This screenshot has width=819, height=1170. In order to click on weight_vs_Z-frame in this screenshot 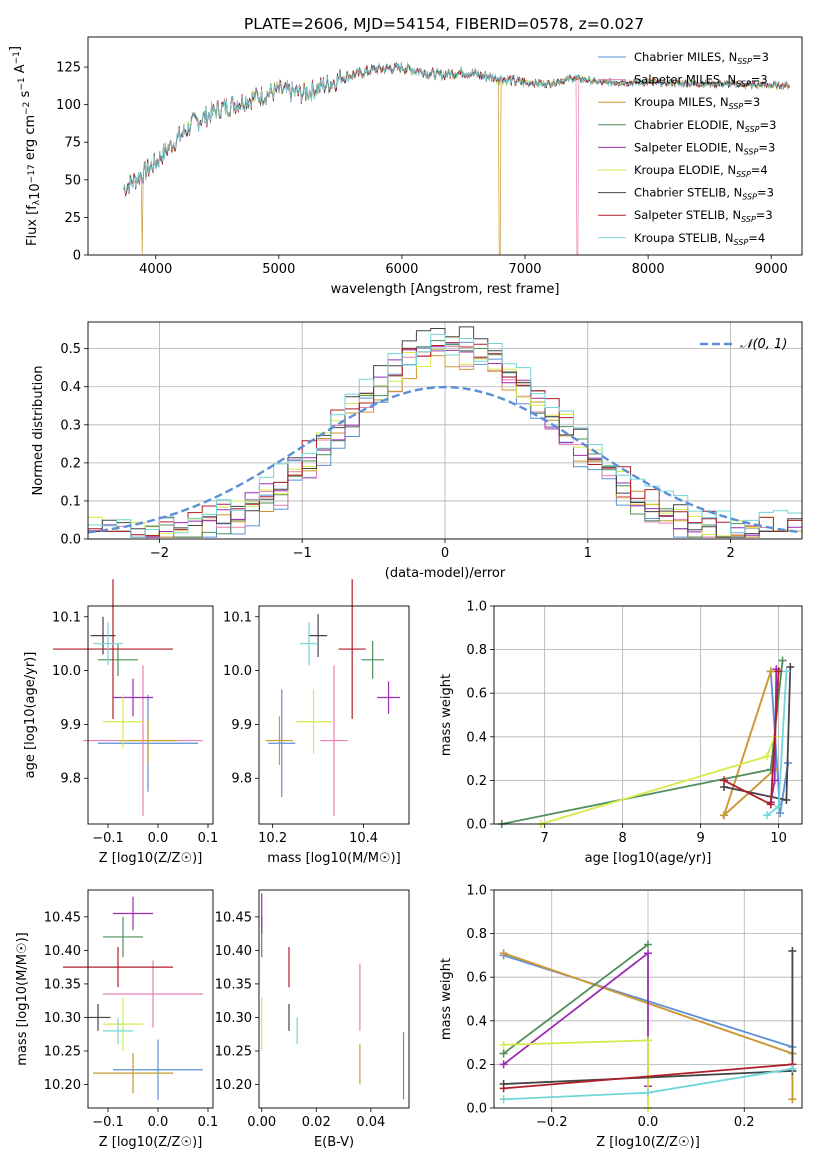, I will do `click(648, 999)`.